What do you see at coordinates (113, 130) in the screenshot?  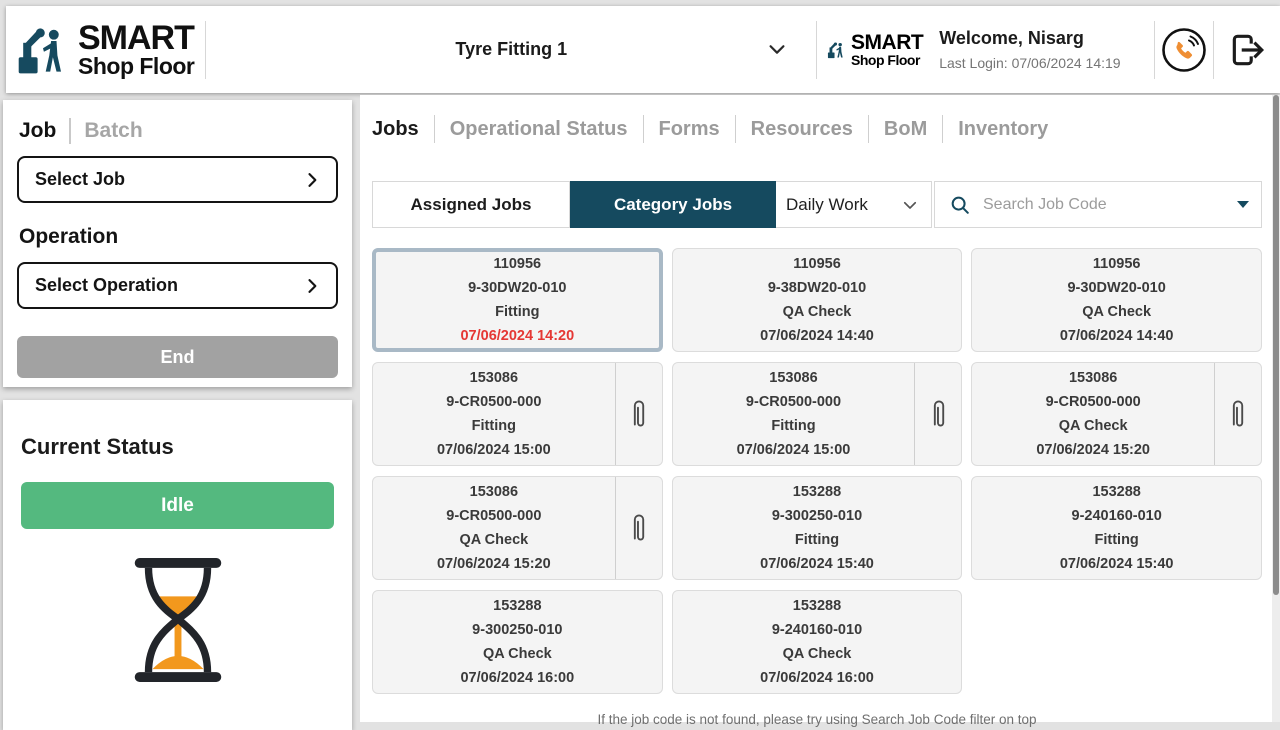 I see `tab-batch: Batch` at bounding box center [113, 130].